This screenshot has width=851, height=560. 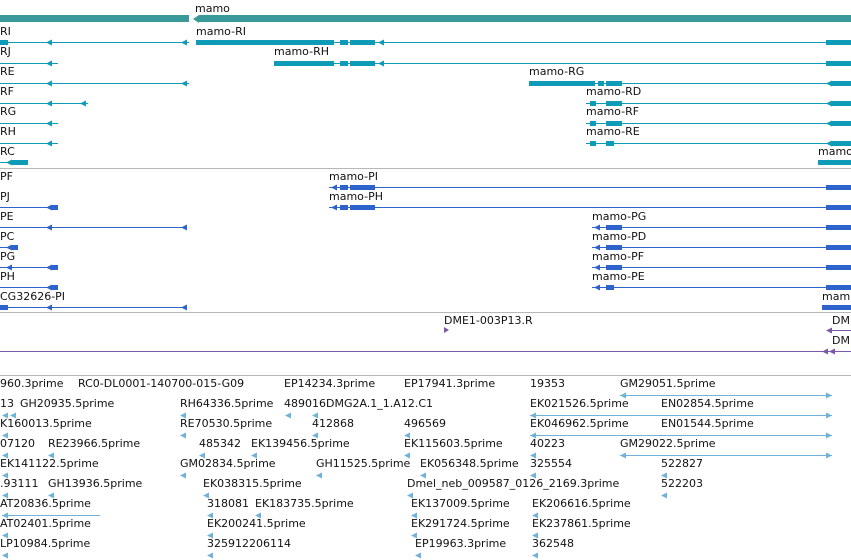 I want to click on transcript-label: RJ, so click(x=5, y=51).